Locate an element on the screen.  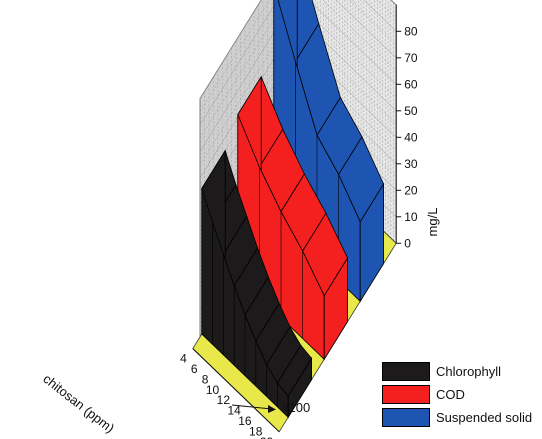
y-tick-label: 80 is located at coordinates (411, 31).